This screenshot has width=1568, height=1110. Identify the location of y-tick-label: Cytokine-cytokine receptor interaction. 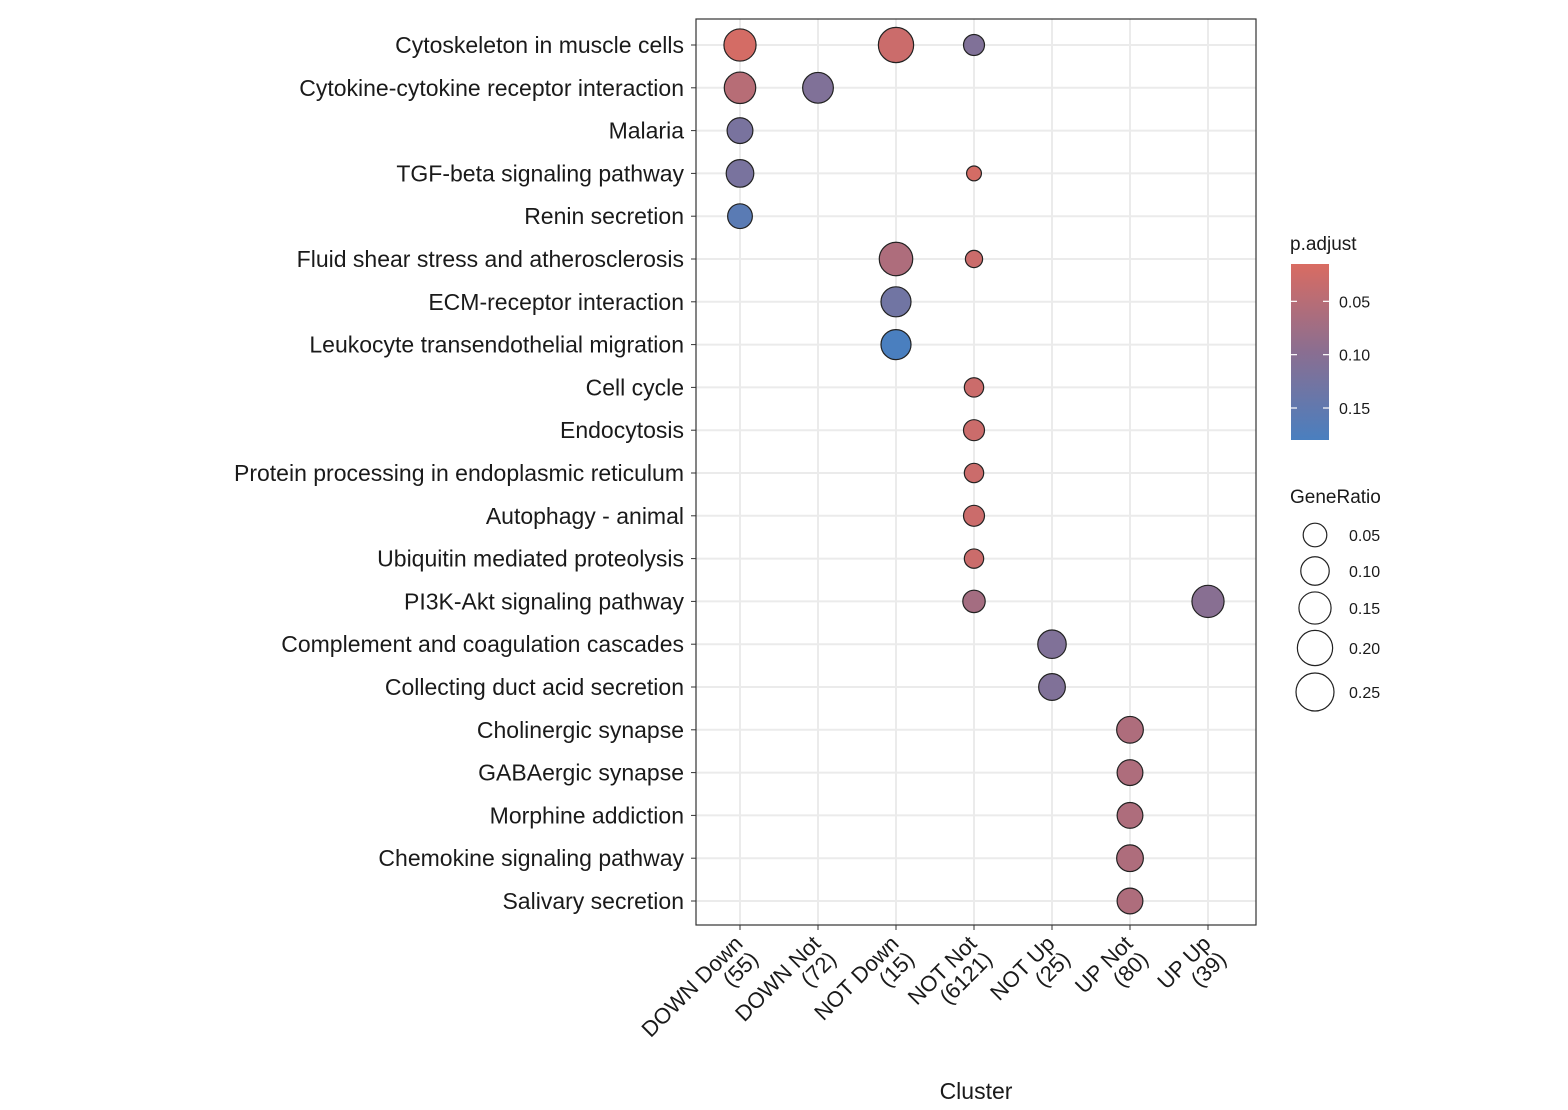
(491, 88).